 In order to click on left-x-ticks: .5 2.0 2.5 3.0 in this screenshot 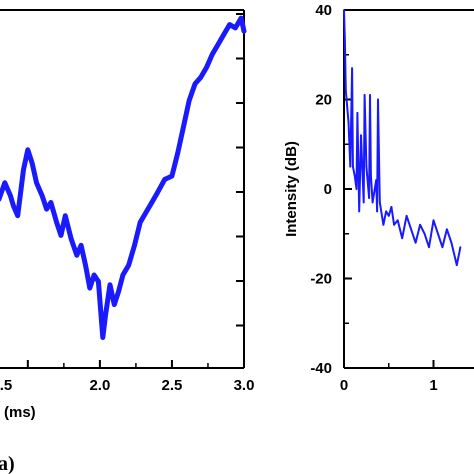, I will do `click(127, 377)`.